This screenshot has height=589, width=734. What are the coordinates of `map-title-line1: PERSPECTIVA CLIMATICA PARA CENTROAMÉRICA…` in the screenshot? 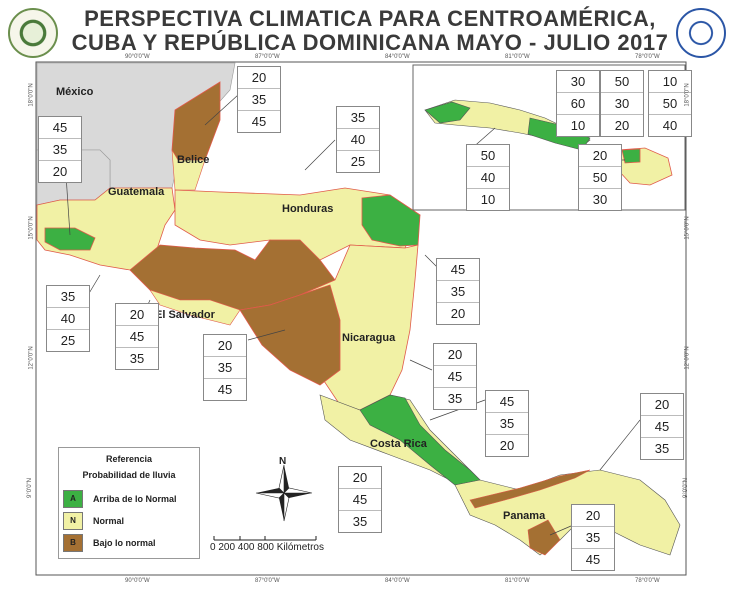 It's located at (370, 18).